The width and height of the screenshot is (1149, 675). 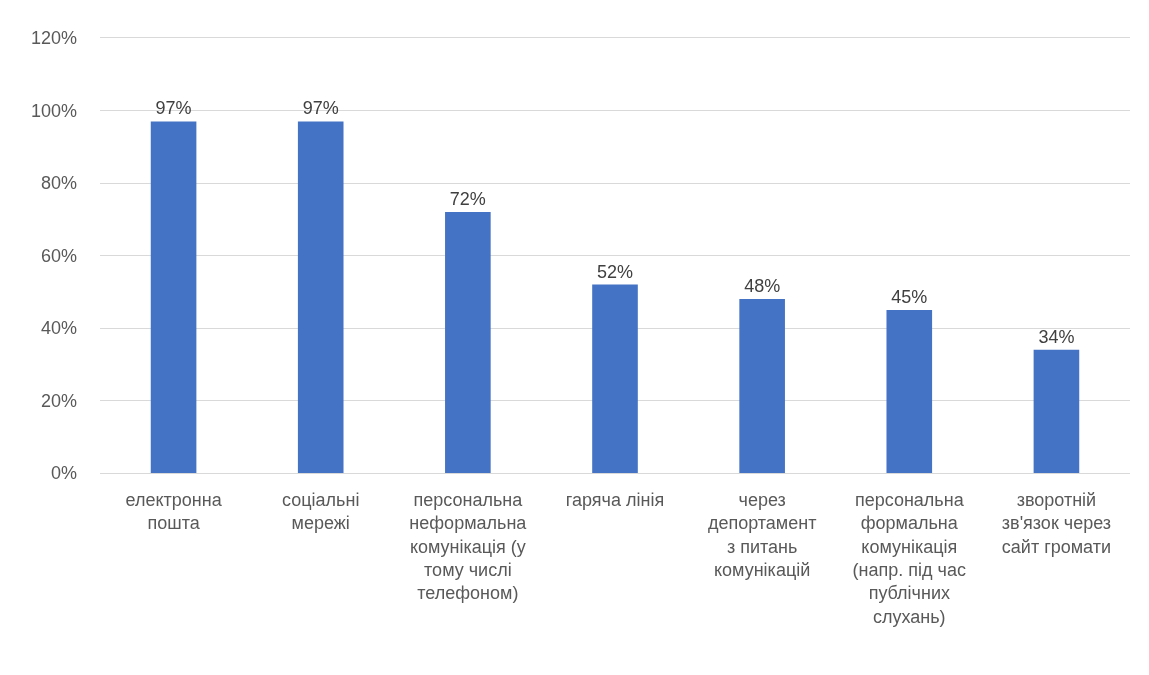 I want to click on x-tick-label: персональна неформальна комунікація (у тому числі телефоном), so click(x=468, y=546).